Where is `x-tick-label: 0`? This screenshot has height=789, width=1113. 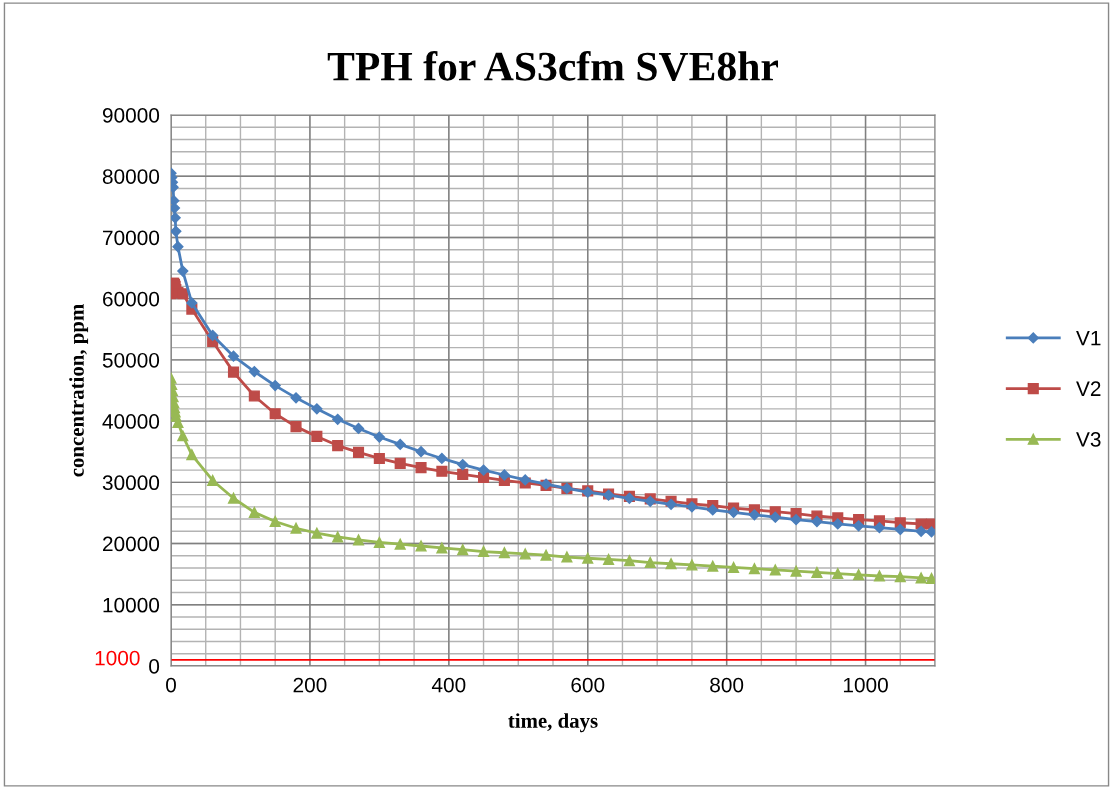
x-tick-label: 0 is located at coordinates (171, 685).